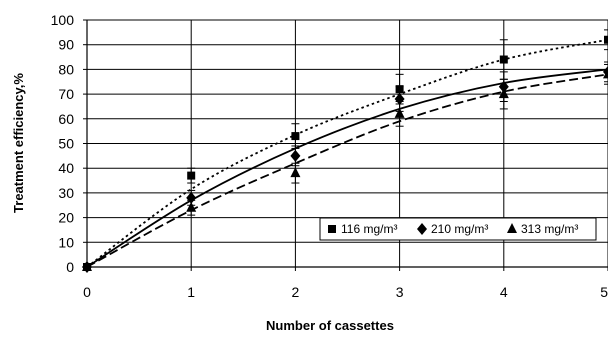 This screenshot has width=608, height=341. What do you see at coordinates (296, 292) in the screenshot?
I see `x-tick-label: 2` at bounding box center [296, 292].